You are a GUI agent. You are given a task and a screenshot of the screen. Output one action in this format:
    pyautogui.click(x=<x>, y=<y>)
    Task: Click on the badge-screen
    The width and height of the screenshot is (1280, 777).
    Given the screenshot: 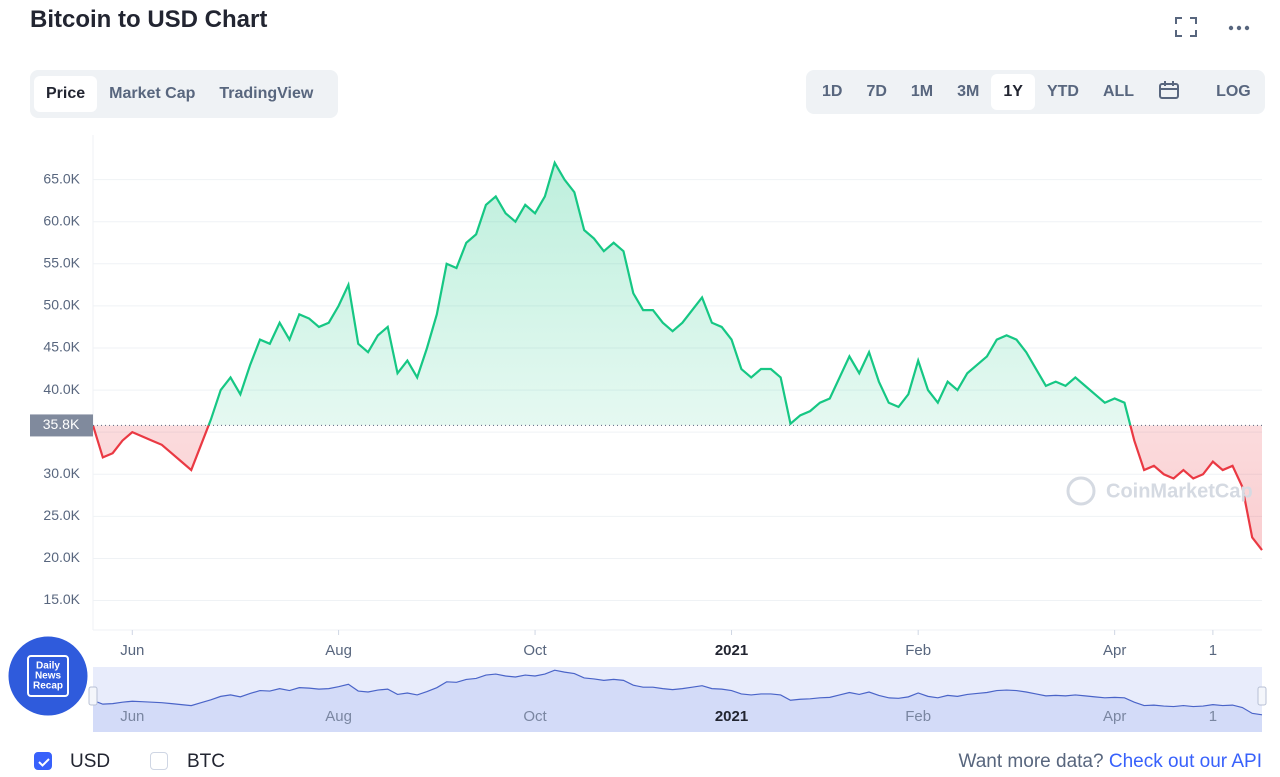 What is the action you would take?
    pyautogui.click(x=48, y=676)
    